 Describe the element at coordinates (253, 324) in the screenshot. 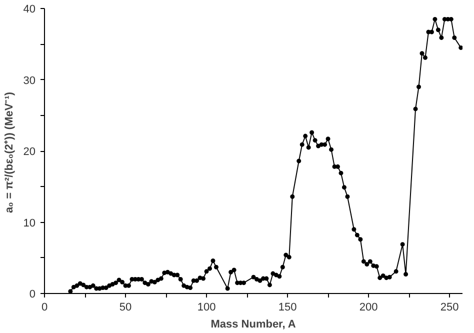

I see `x-axis-title: Mass Number, A` at that location.